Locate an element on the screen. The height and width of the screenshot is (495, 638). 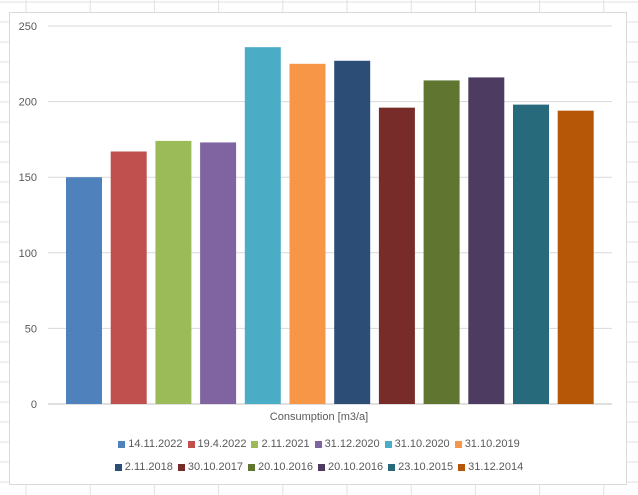
bar-2.11.2021 is located at coordinates (173, 272).